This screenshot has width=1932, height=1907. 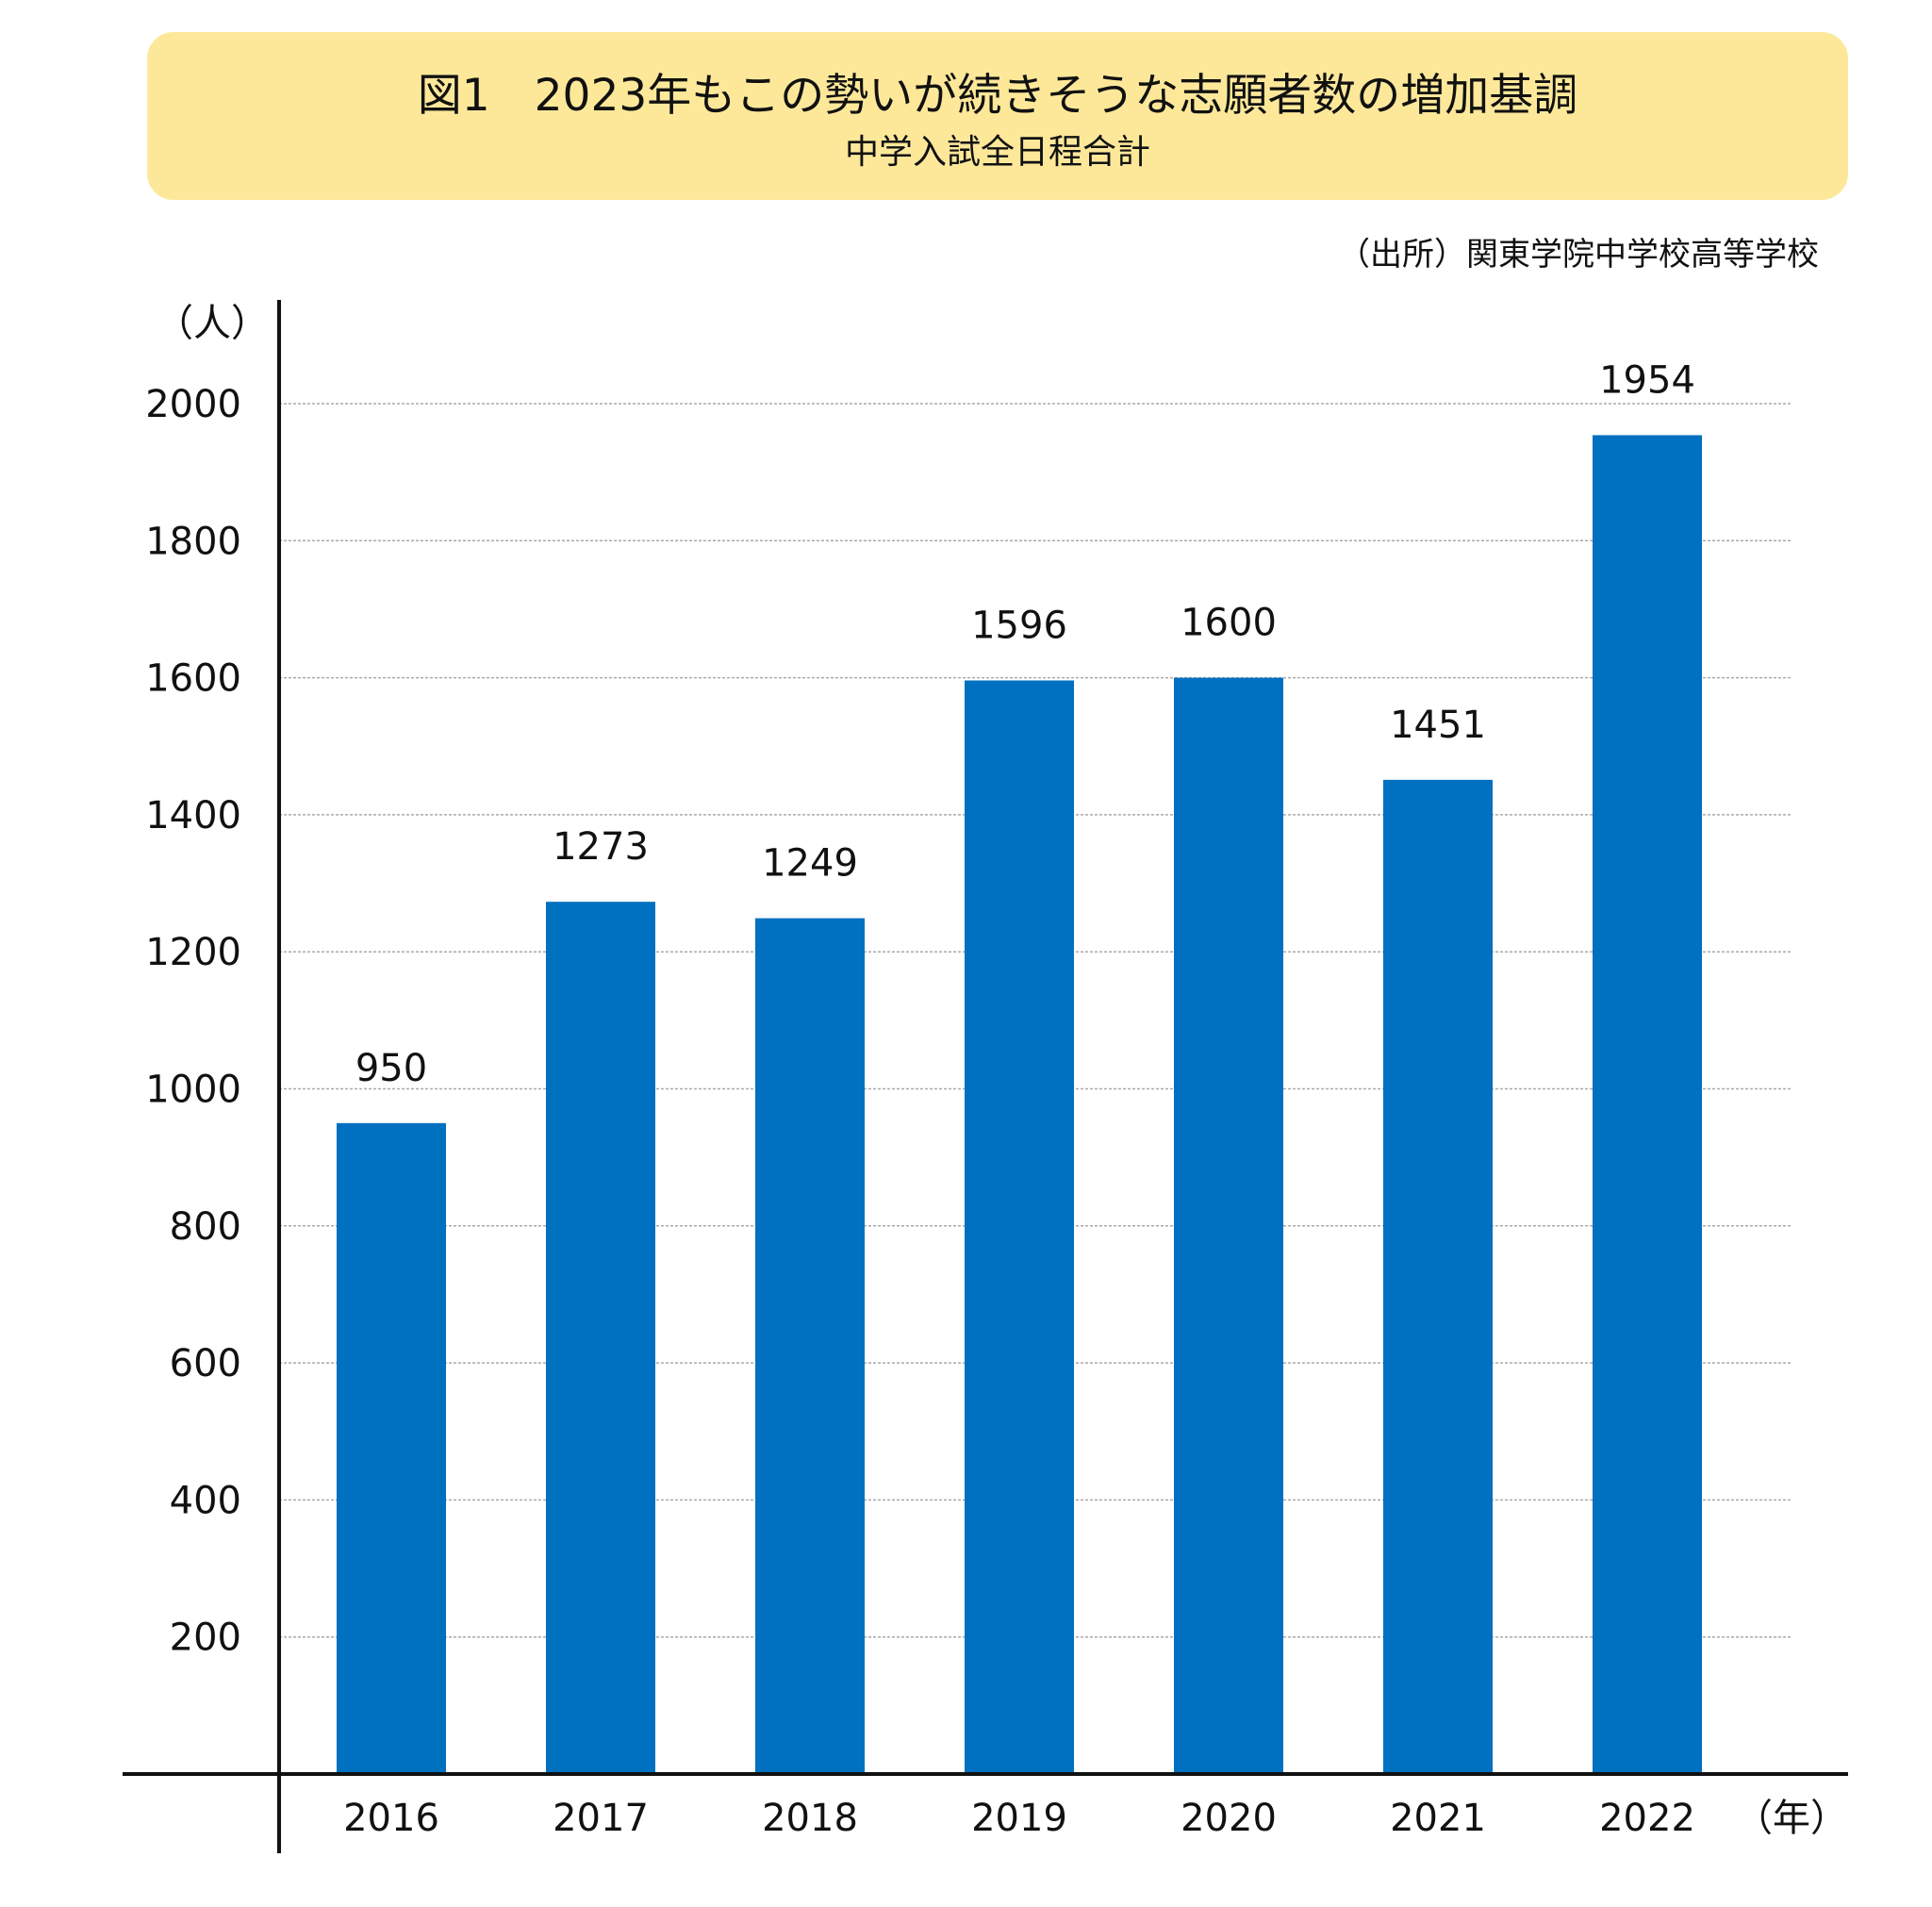 I want to click on bar-2017, so click(x=600, y=1338).